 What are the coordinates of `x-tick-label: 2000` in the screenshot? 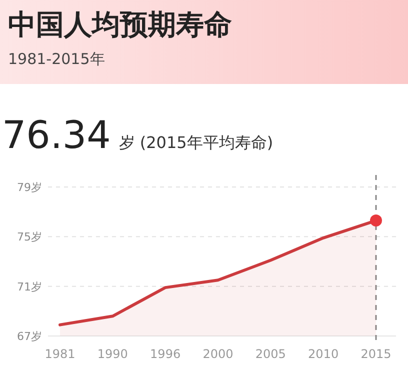 It's located at (218, 354).